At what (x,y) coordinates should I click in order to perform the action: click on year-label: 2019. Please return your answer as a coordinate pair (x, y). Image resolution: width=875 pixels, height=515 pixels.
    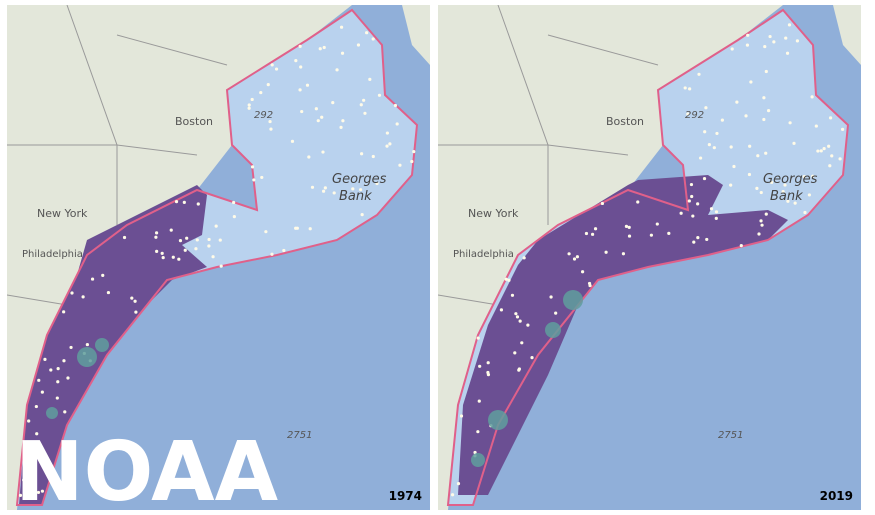
    Looking at the image, I should click on (836, 496).